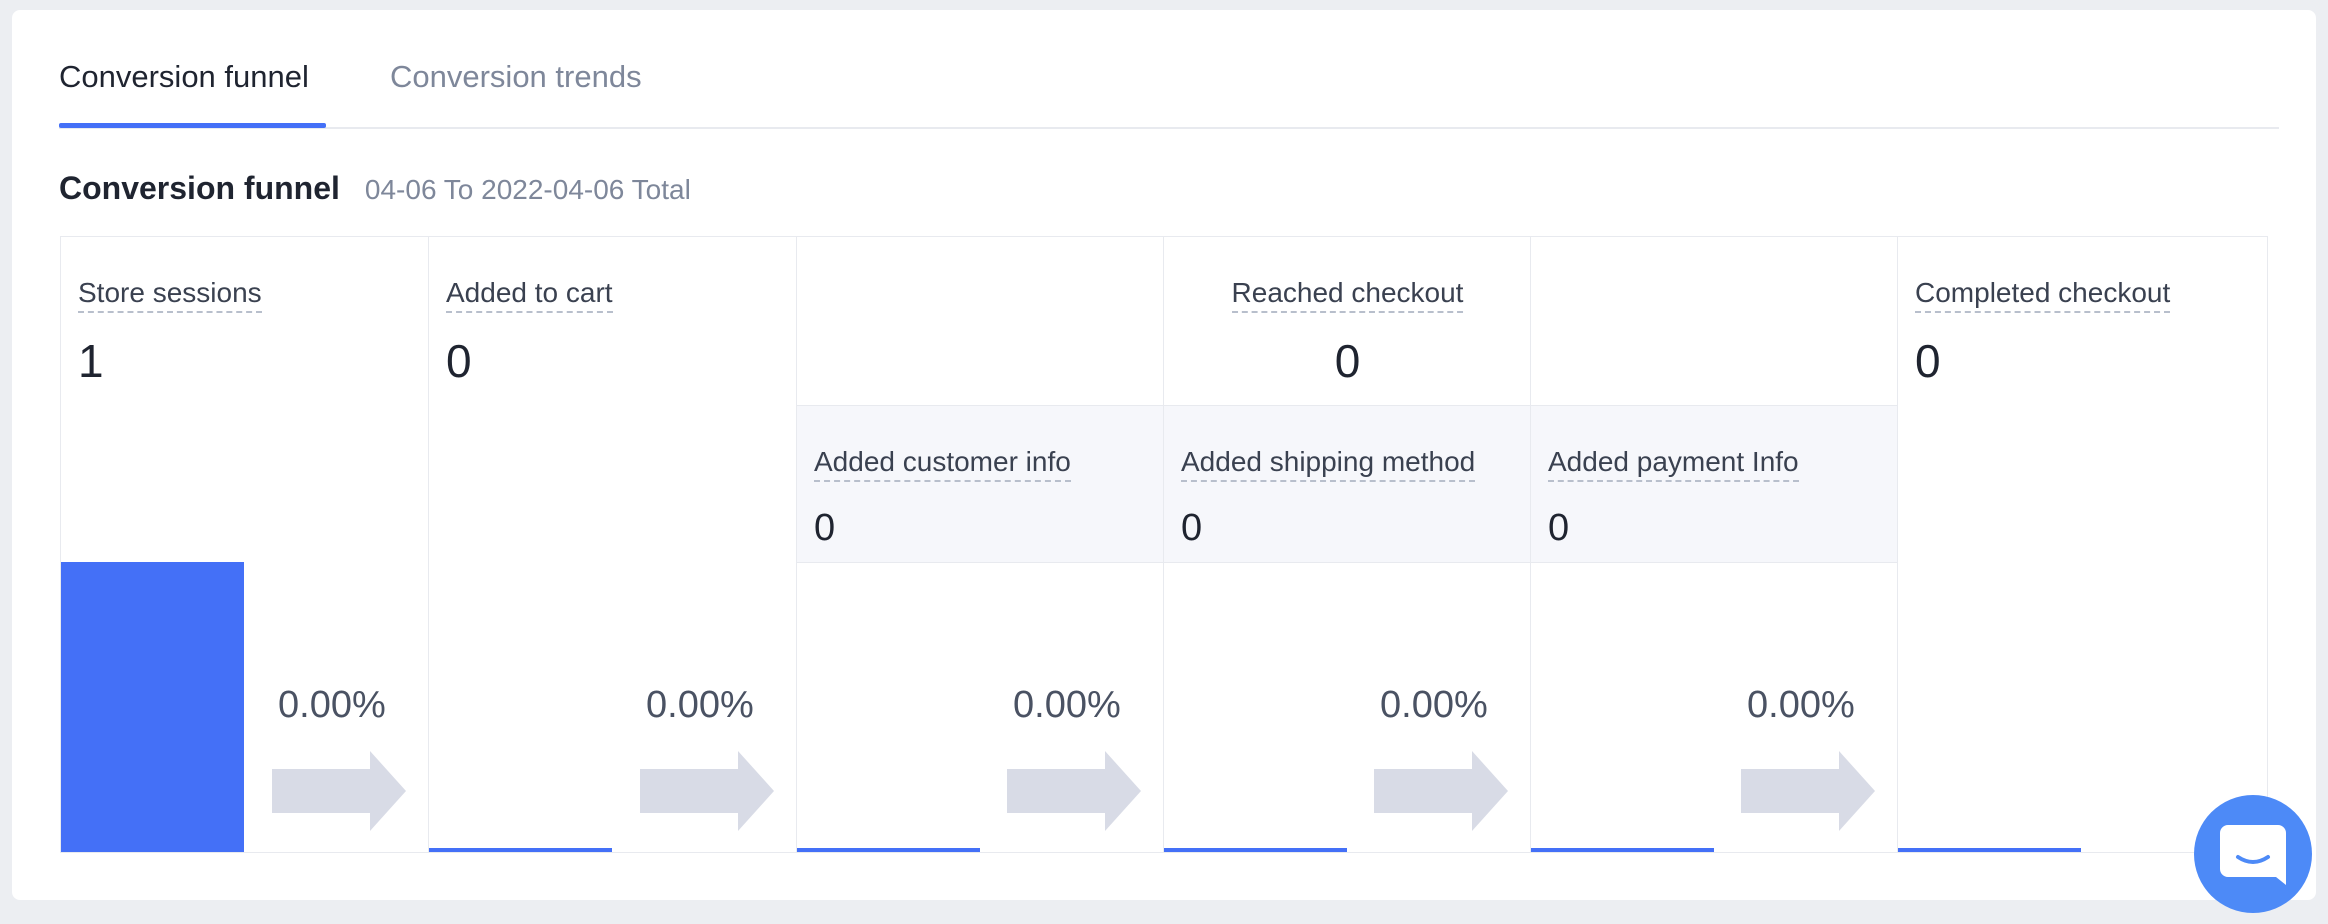 The width and height of the screenshot is (2328, 924). Describe the element at coordinates (1255, 850) in the screenshot. I see `shipping-method-bar` at that location.